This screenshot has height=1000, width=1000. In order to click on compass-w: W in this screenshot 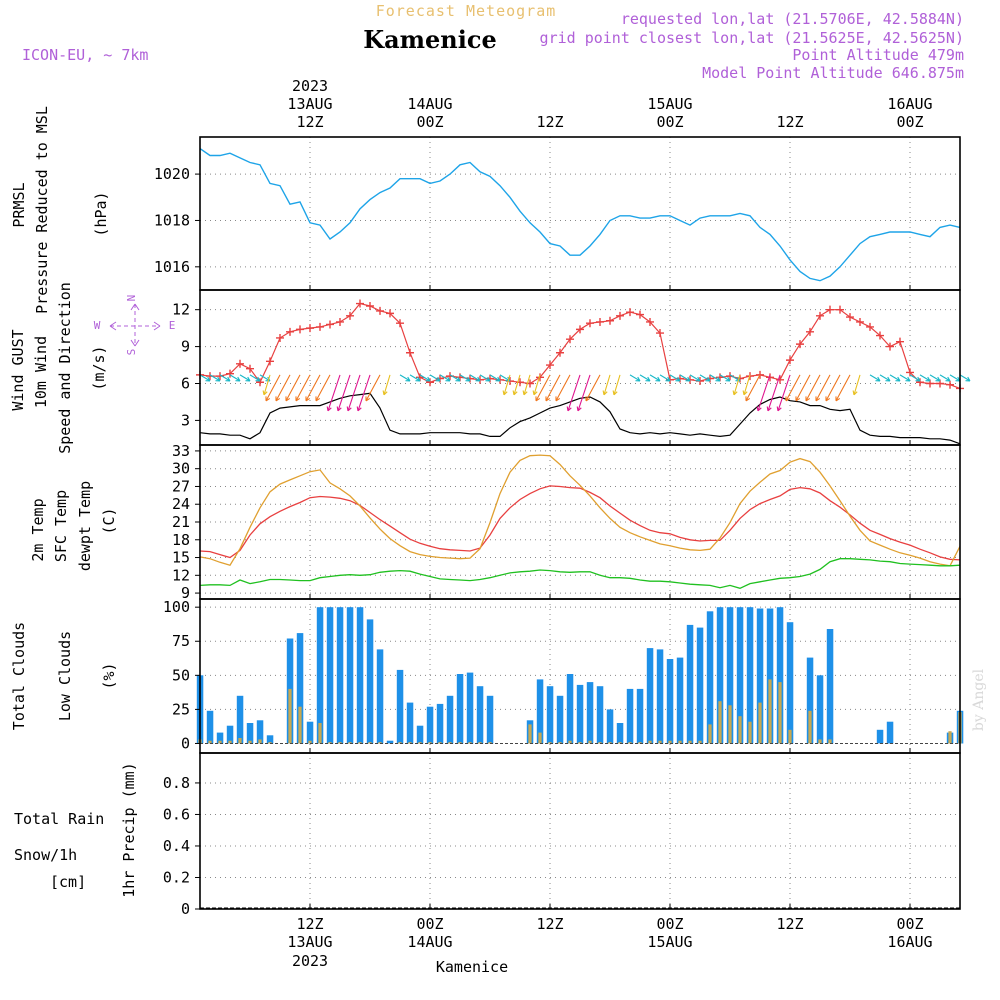, I will do `click(97, 325)`.